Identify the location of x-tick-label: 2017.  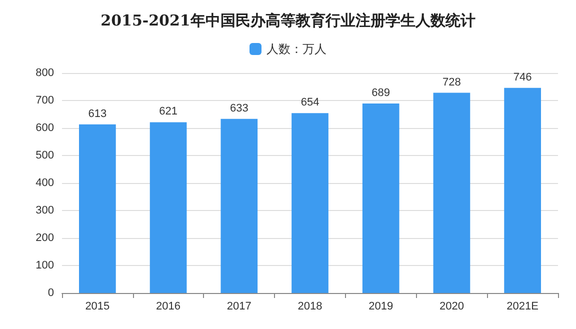
(239, 306).